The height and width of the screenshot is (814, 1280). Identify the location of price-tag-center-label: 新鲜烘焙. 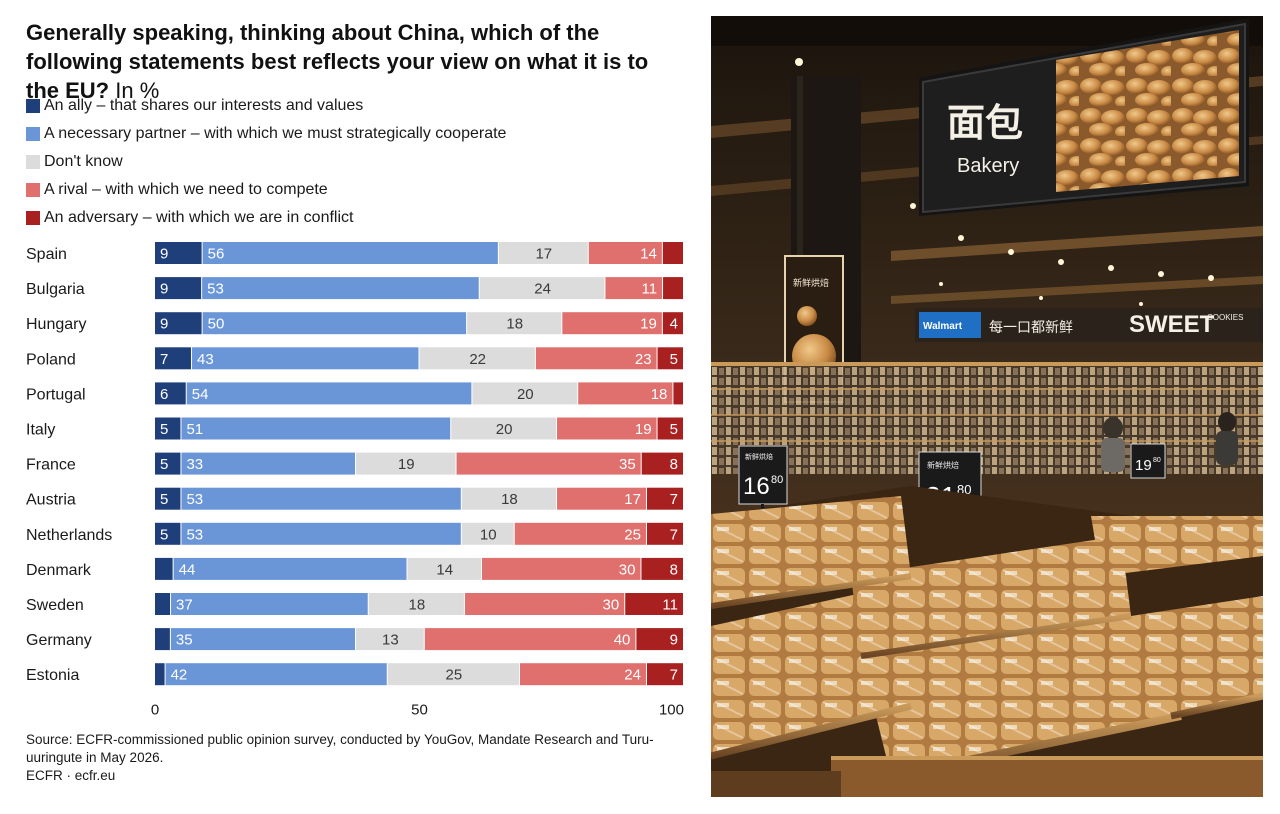
(943, 465).